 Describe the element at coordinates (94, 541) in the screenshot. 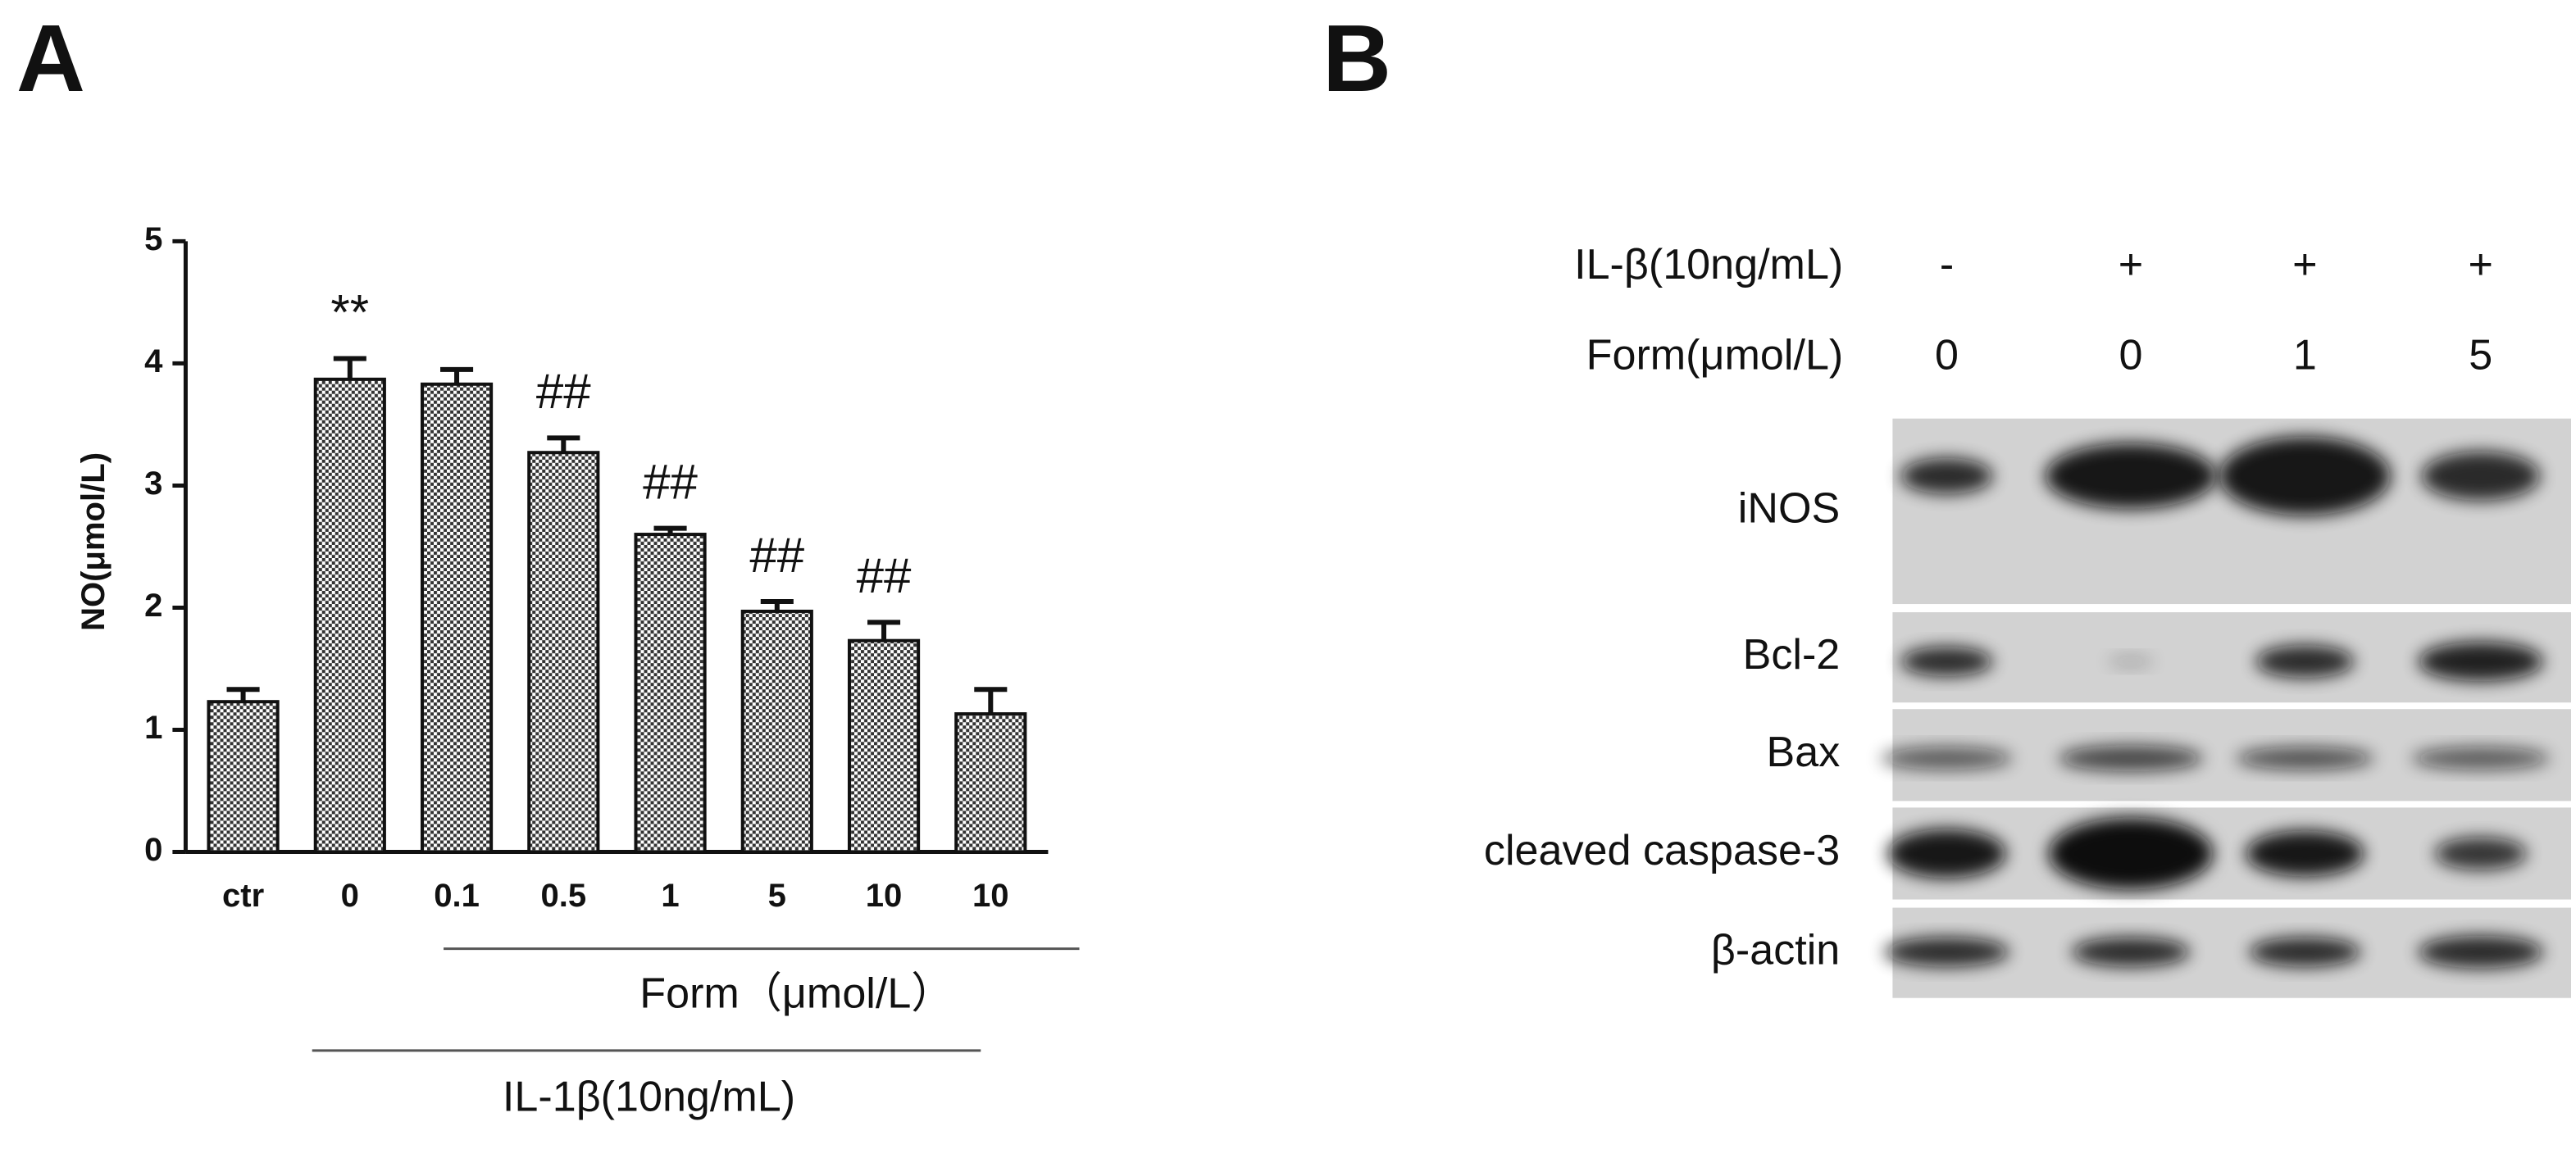

I see `y-axis-label: NO(μmol/L)` at that location.